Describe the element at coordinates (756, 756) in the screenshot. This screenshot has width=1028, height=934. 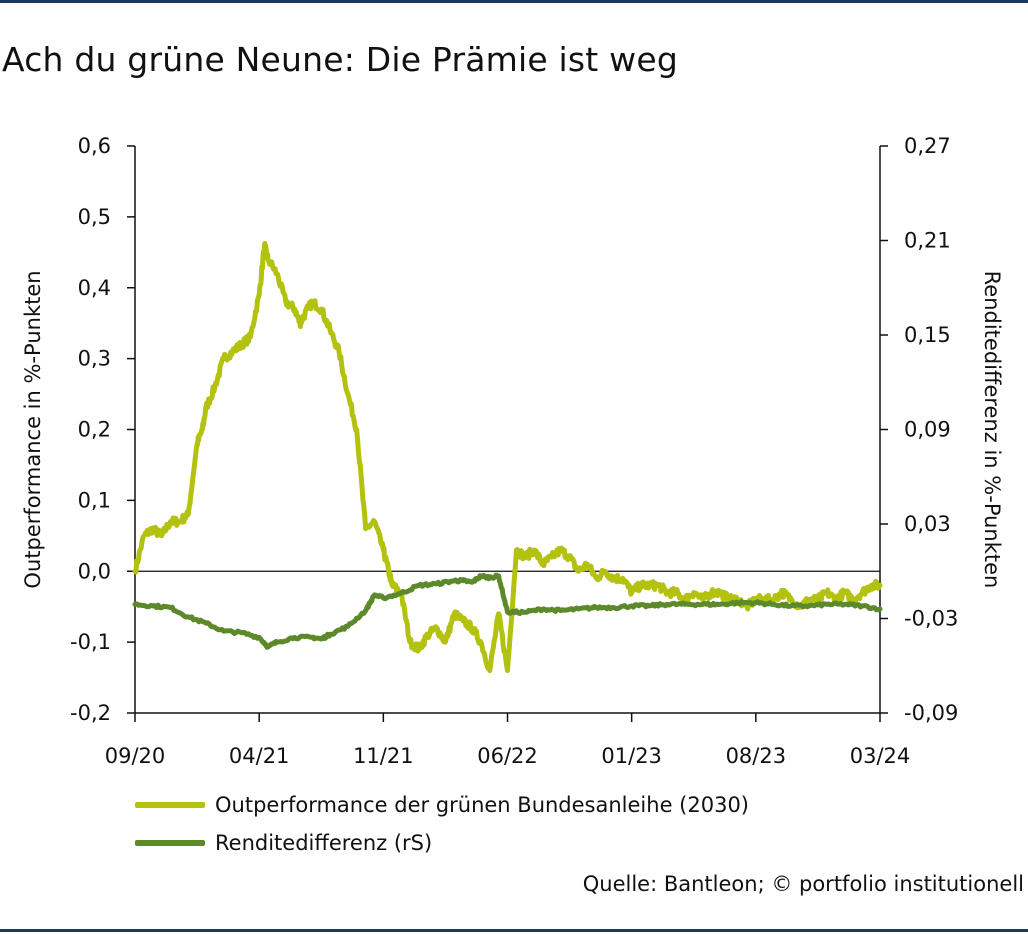
I see `x-tick-label: 08/23` at that location.